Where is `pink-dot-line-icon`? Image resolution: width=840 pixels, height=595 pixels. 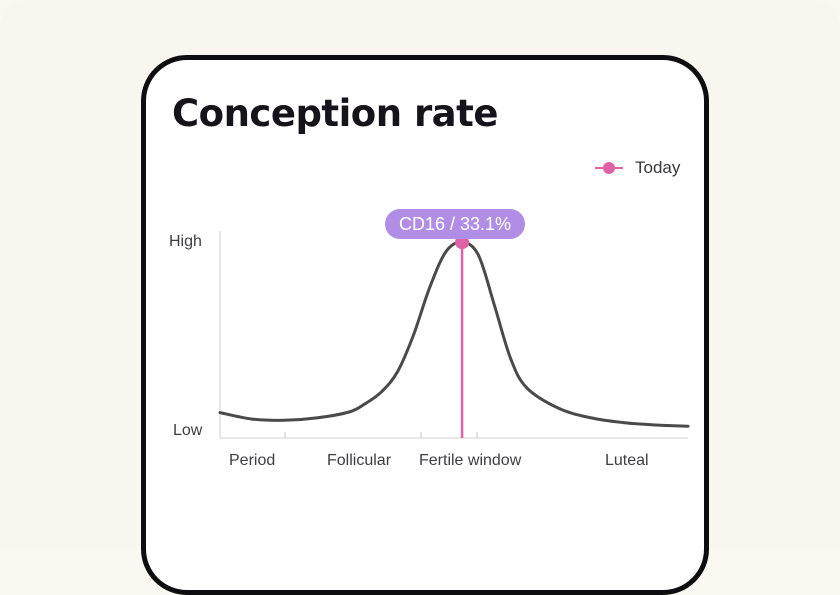 pink-dot-line-icon is located at coordinates (609, 168).